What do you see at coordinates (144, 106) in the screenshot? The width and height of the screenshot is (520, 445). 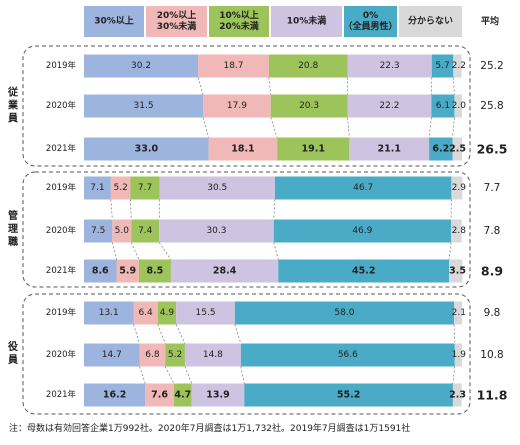 I see `data-label: 31.5` at bounding box center [144, 106].